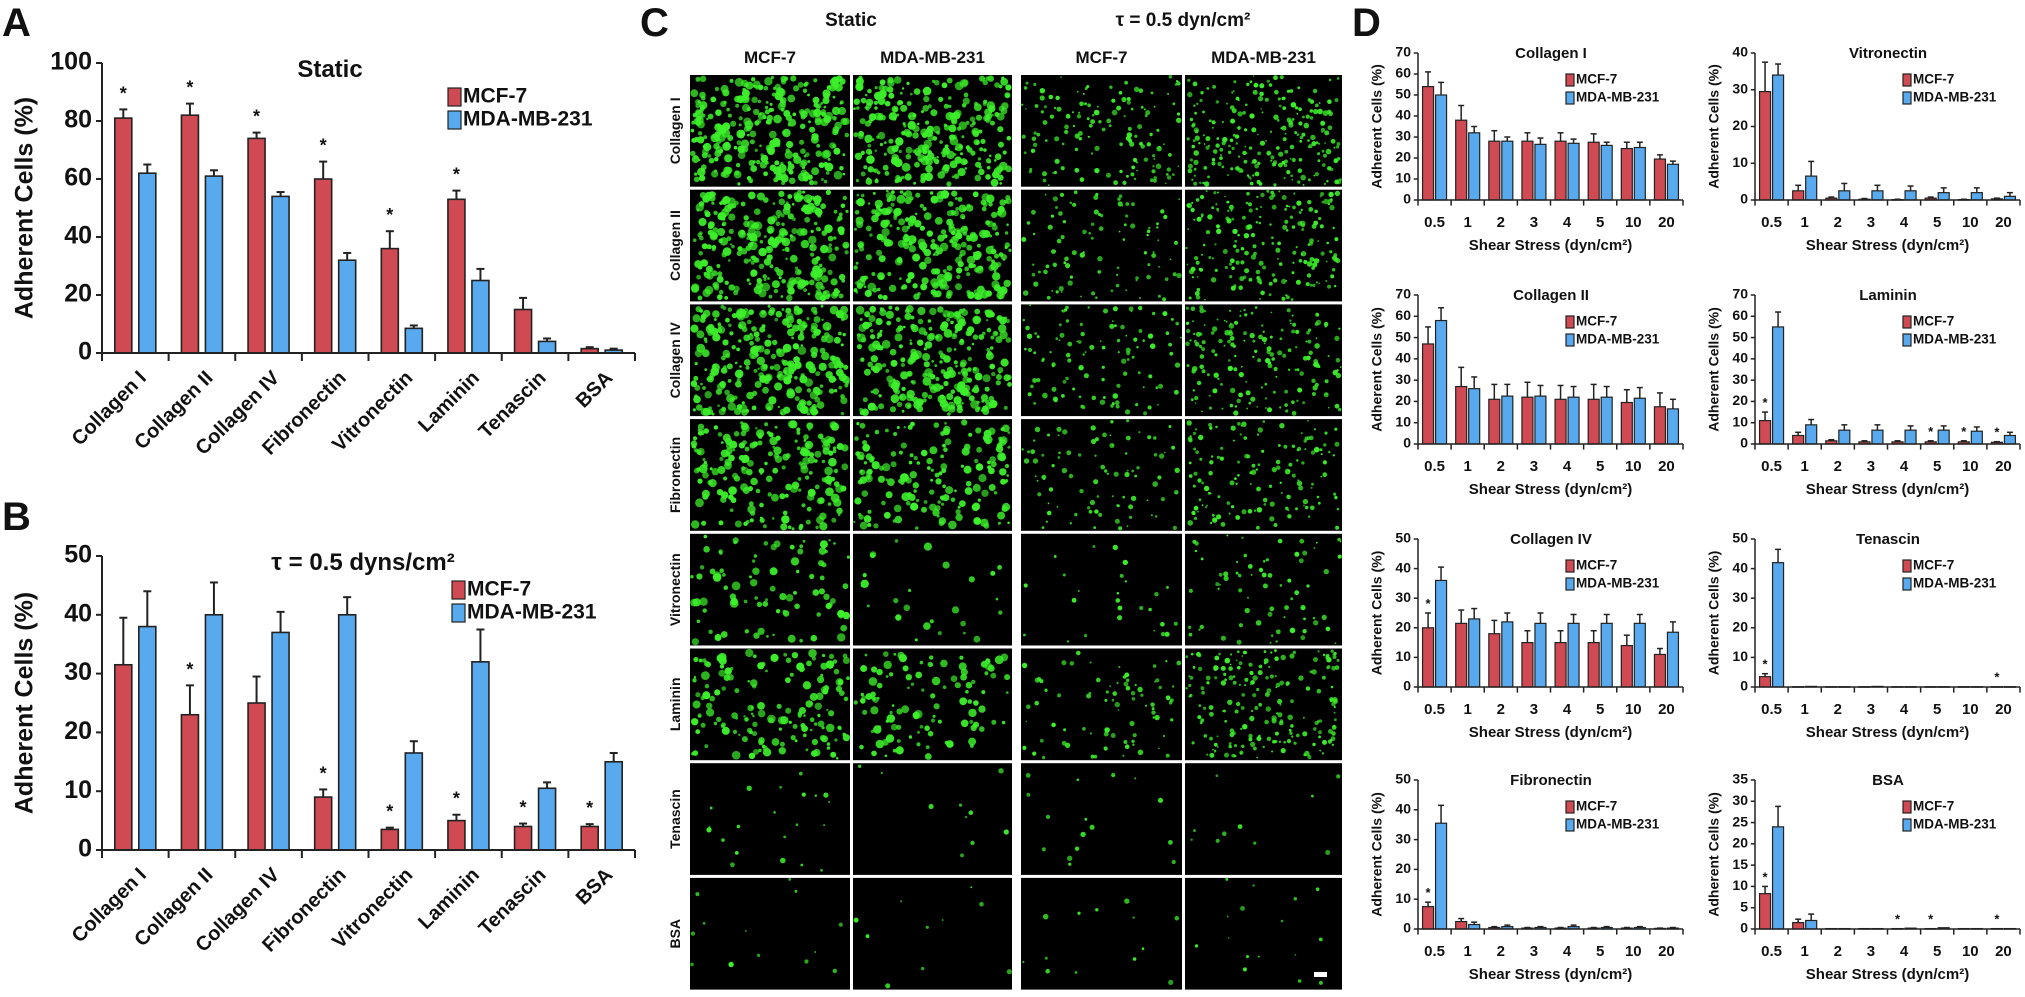 This screenshot has height=997, width=2025. I want to click on row-label: Collagen I, so click(675, 130).